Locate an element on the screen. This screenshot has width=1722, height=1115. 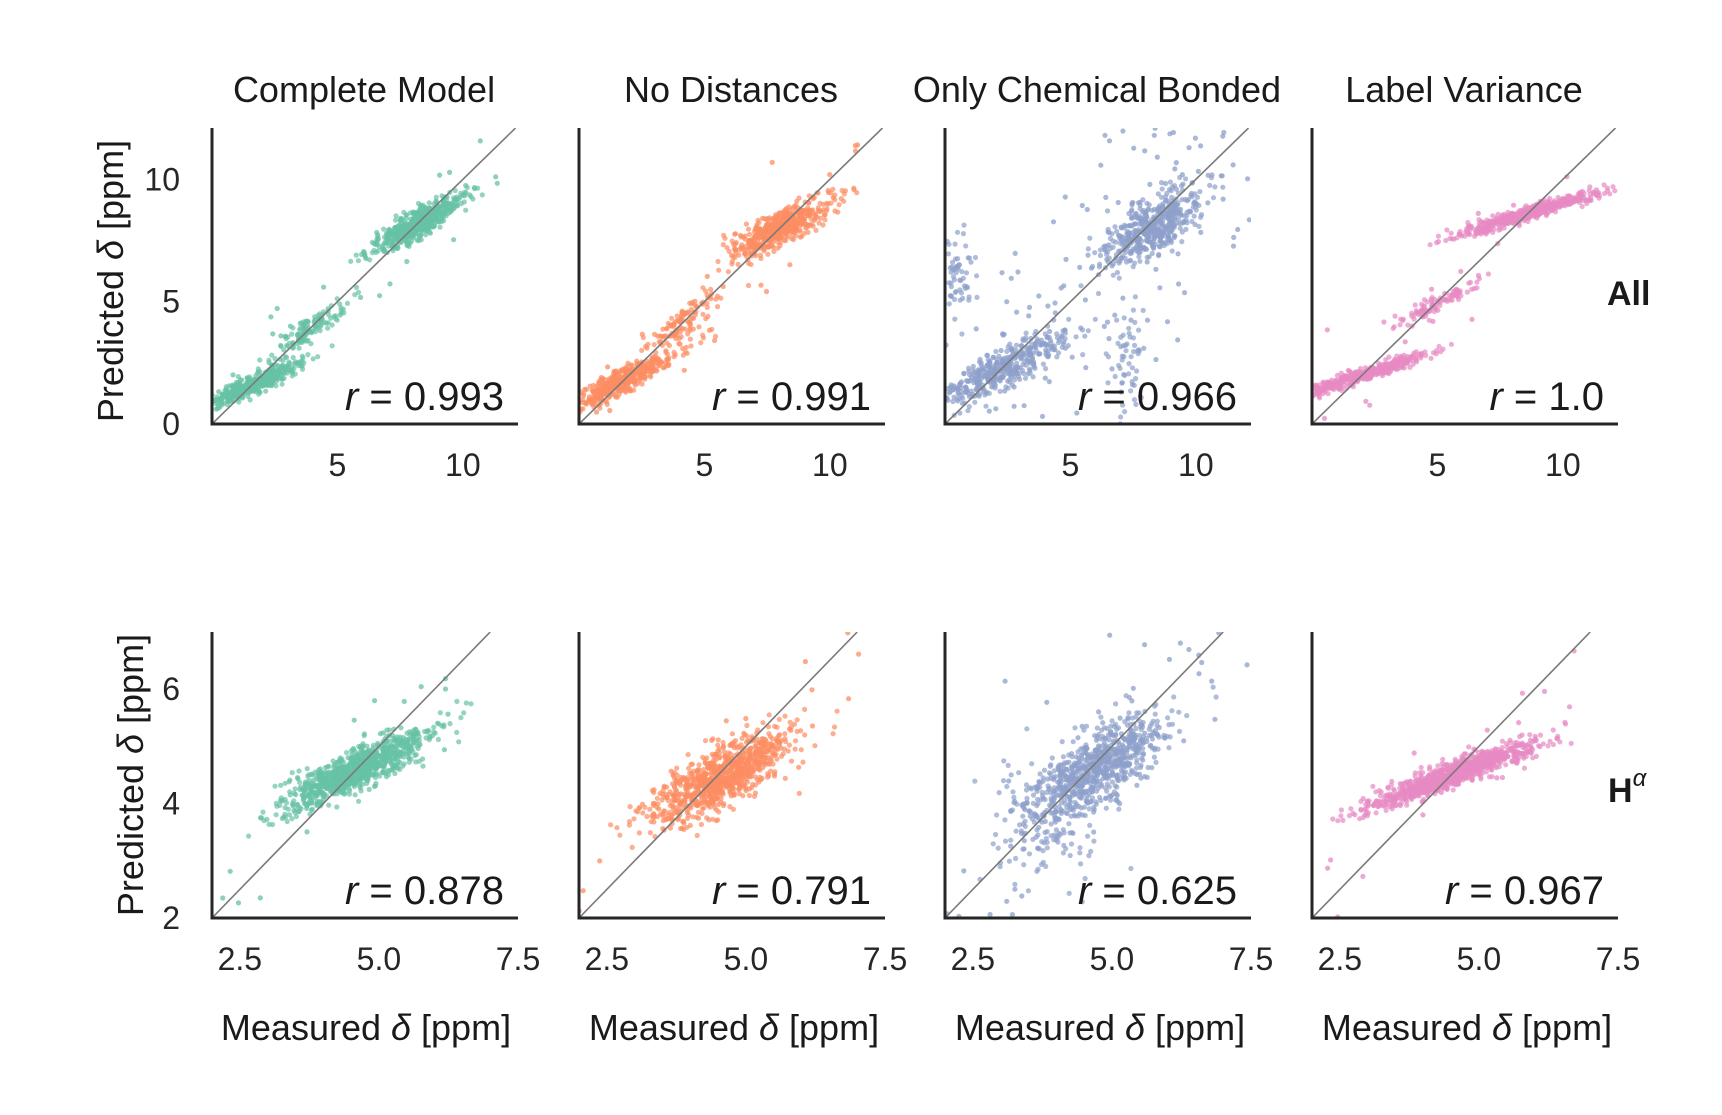
scatter-points is located at coordinates (1465, 297).